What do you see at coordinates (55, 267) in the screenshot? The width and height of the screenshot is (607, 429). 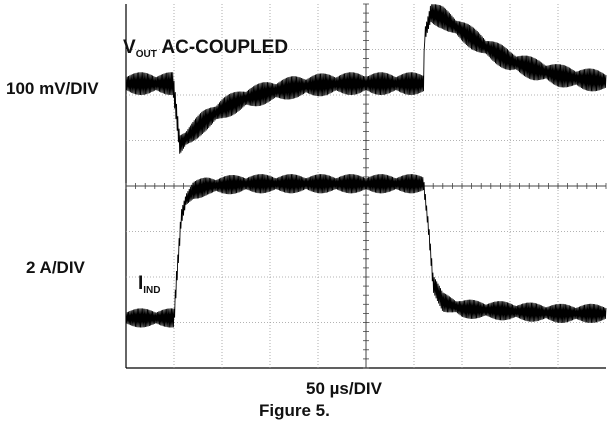 I see `iind-scale-label: 2 A/DIV` at bounding box center [55, 267].